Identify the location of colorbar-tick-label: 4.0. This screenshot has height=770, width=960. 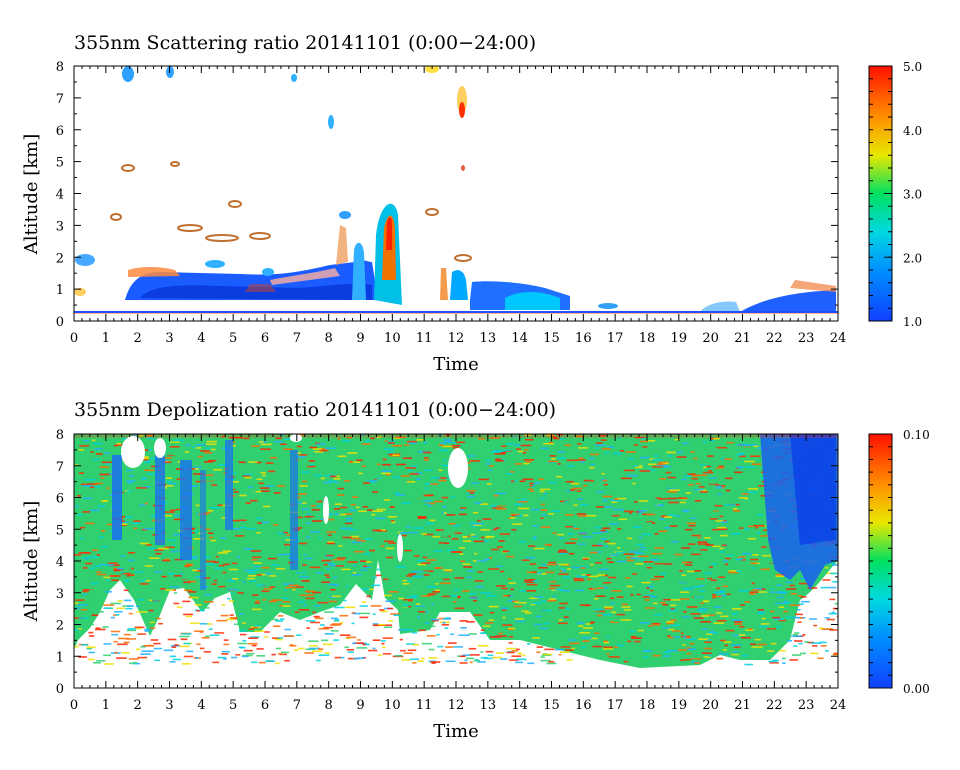
(912, 131).